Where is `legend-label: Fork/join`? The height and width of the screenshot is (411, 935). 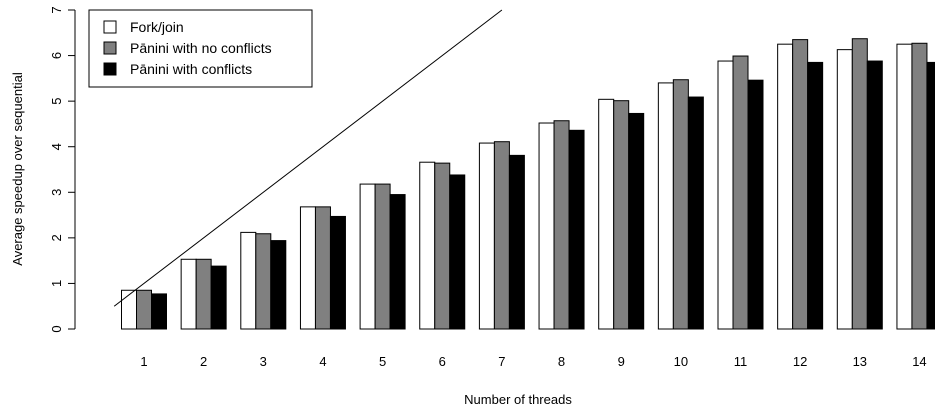
legend-label: Fork/join is located at coordinates (157, 27).